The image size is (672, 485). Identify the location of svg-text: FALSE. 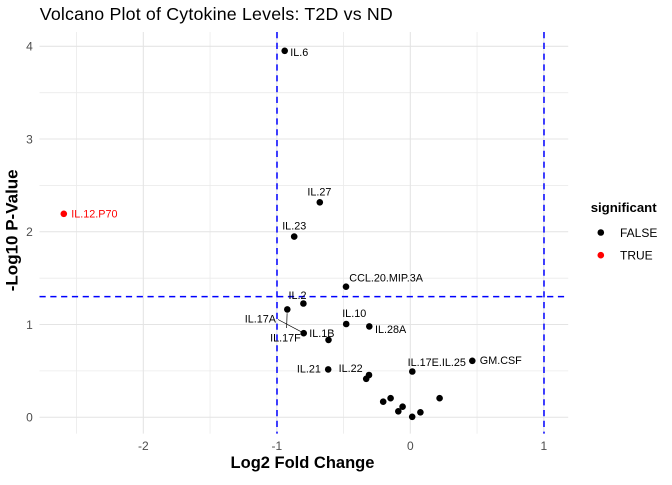
(638, 233).